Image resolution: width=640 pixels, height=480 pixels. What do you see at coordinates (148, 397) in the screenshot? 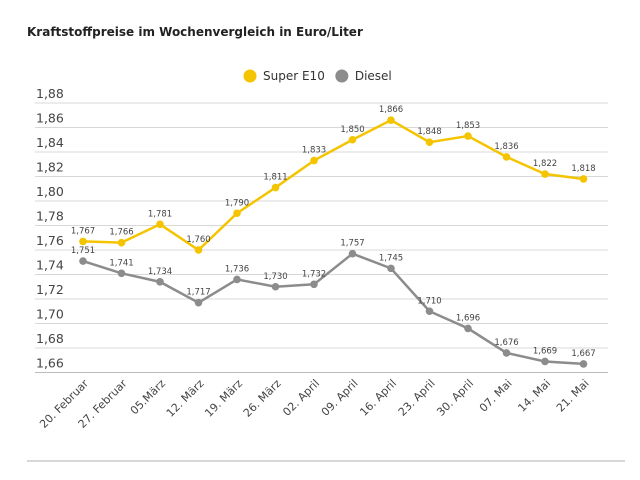
I see `x-tick-label: 05.März` at bounding box center [148, 397].